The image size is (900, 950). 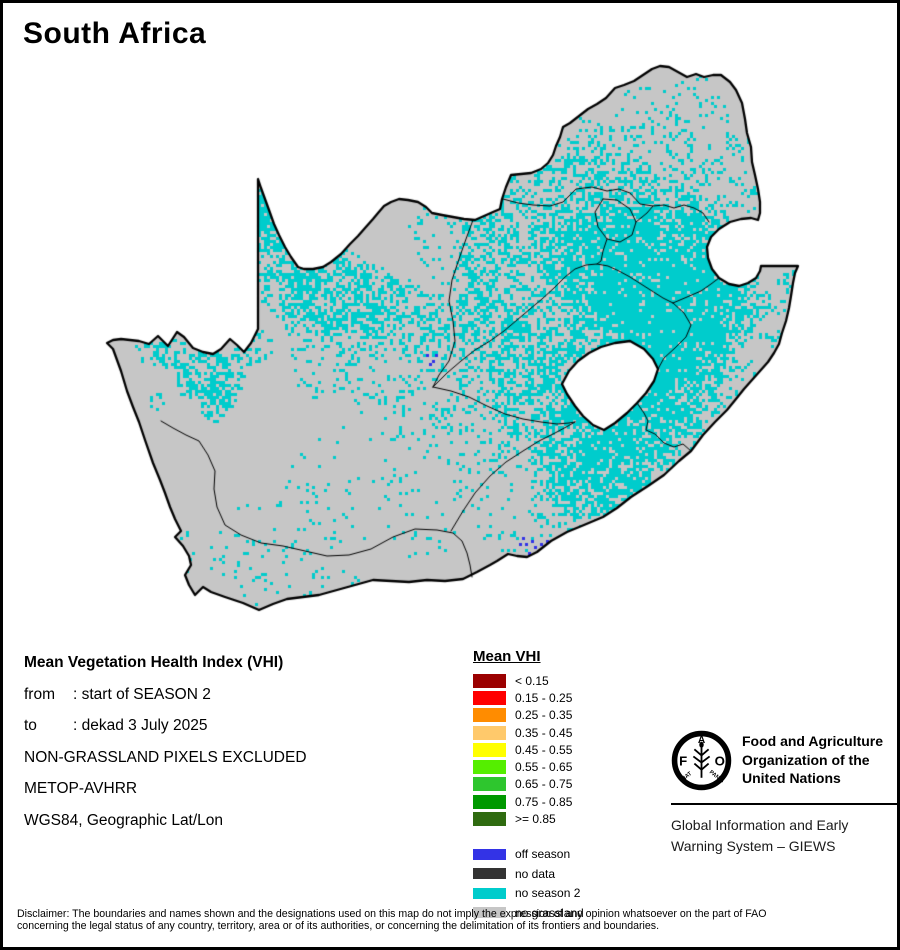 What do you see at coordinates (544, 697) in the screenshot?
I see `legend-class-label: 0.15 - 0.25` at bounding box center [544, 697].